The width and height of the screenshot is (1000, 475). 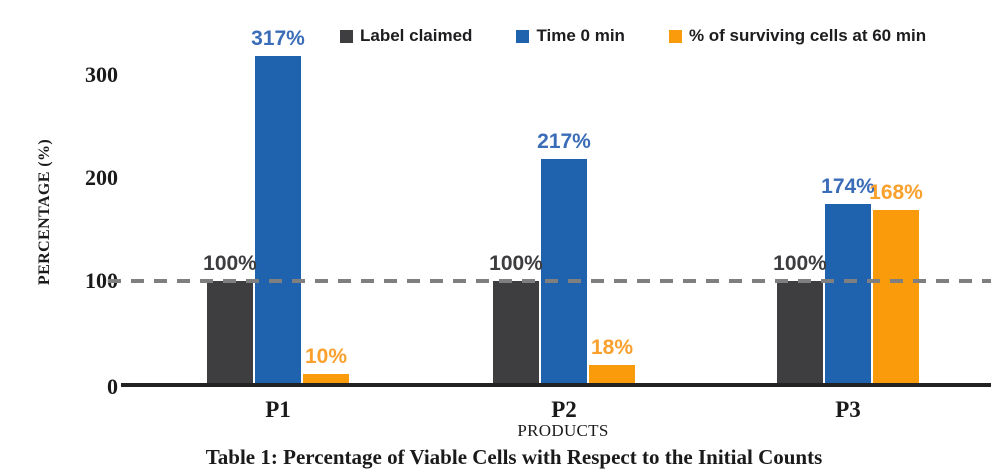 What do you see at coordinates (278, 409) in the screenshot?
I see `x-category-p1: P1` at bounding box center [278, 409].